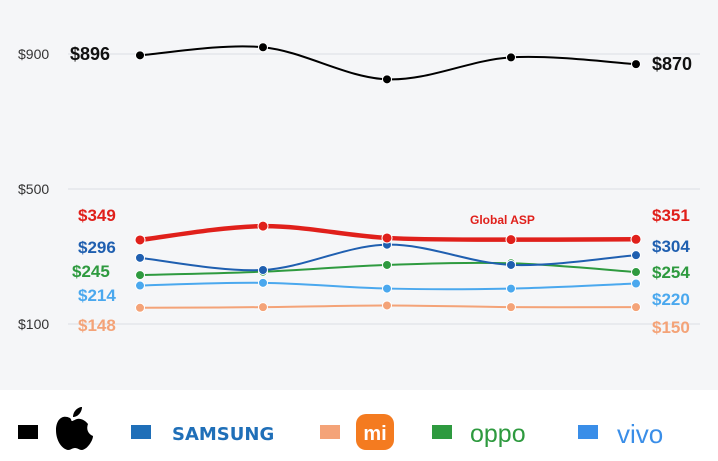 The height and width of the screenshot is (461, 718). Describe the element at coordinates (90, 54) in the screenshot. I see `start-label-apple: $896` at that location.